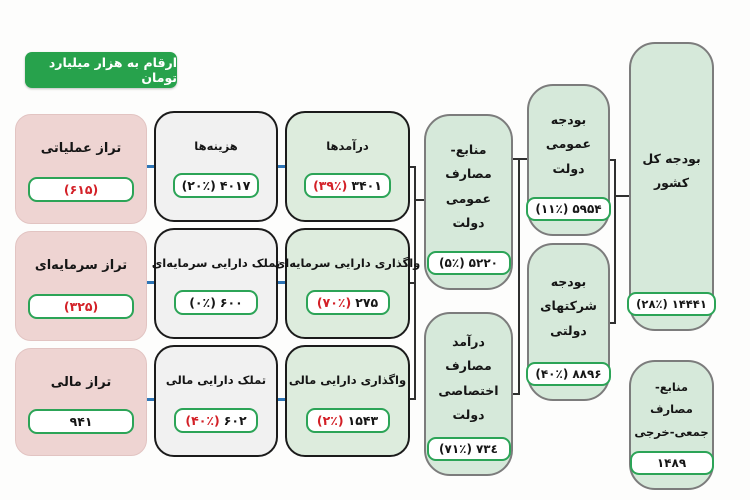  Describe the element at coordinates (347, 262) in the screenshot. I see `box-title: واگذاری دارایی سرمایه‌ای` at that location.